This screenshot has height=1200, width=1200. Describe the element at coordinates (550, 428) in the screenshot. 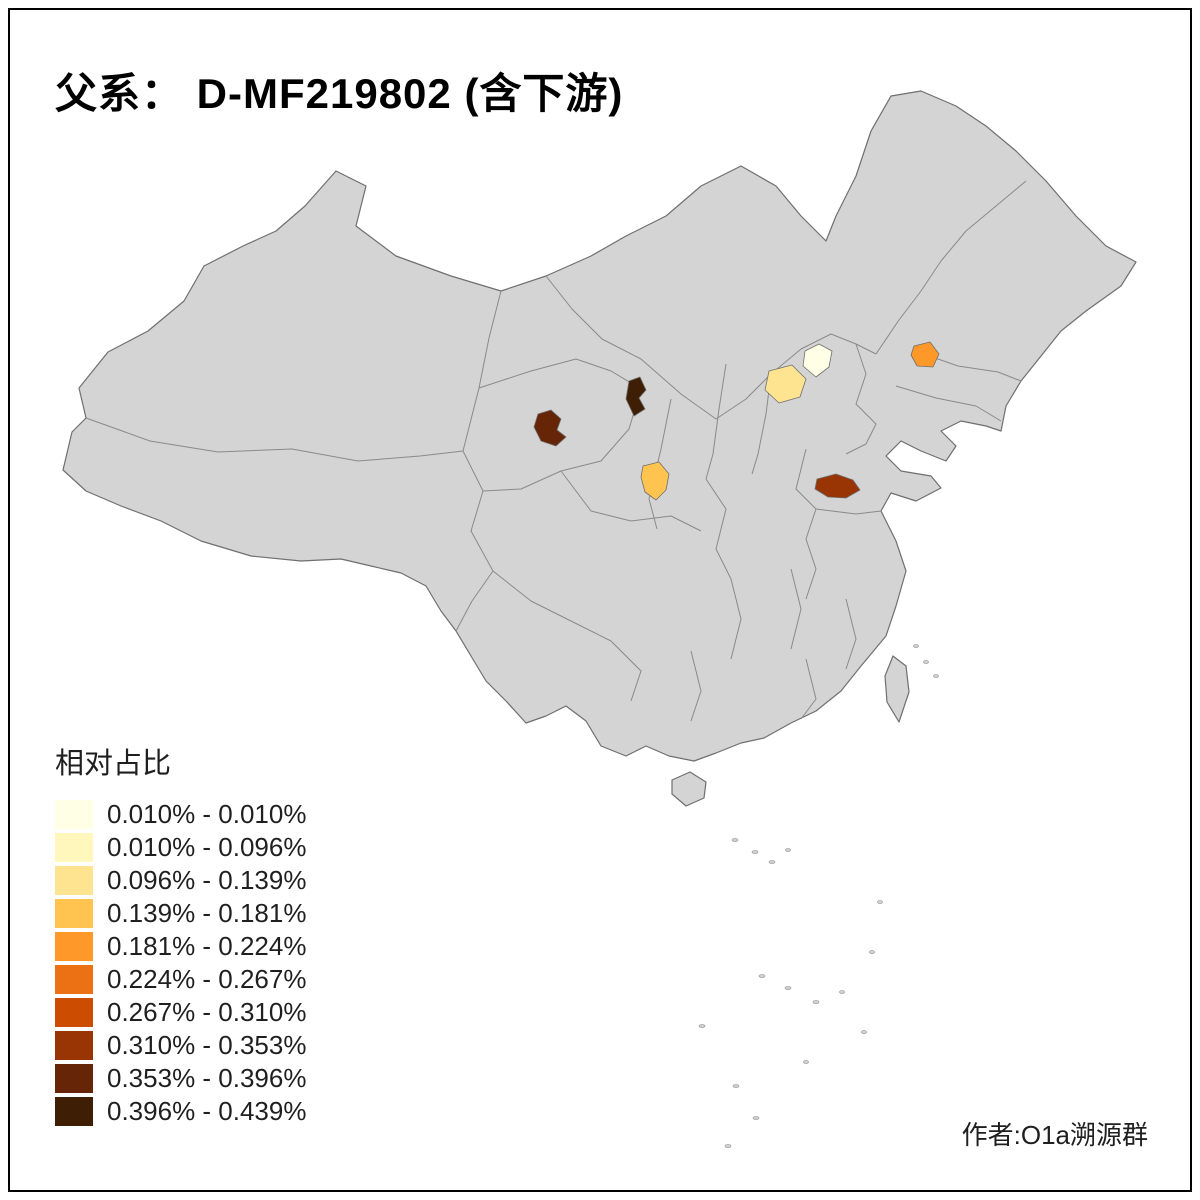

I see `highlight-region-qinghai-area` at that location.